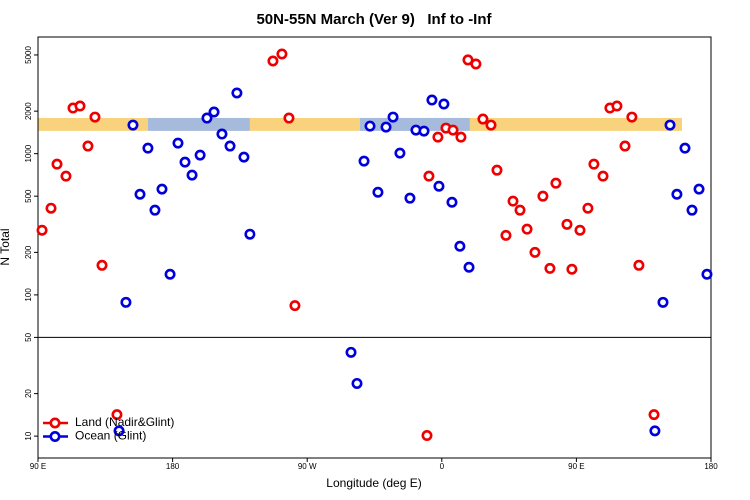 Image resolution: width=750 pixels, height=500 pixels. What do you see at coordinates (28, 111) in the screenshot?
I see `y-tick-label: 2000` at bounding box center [28, 111].